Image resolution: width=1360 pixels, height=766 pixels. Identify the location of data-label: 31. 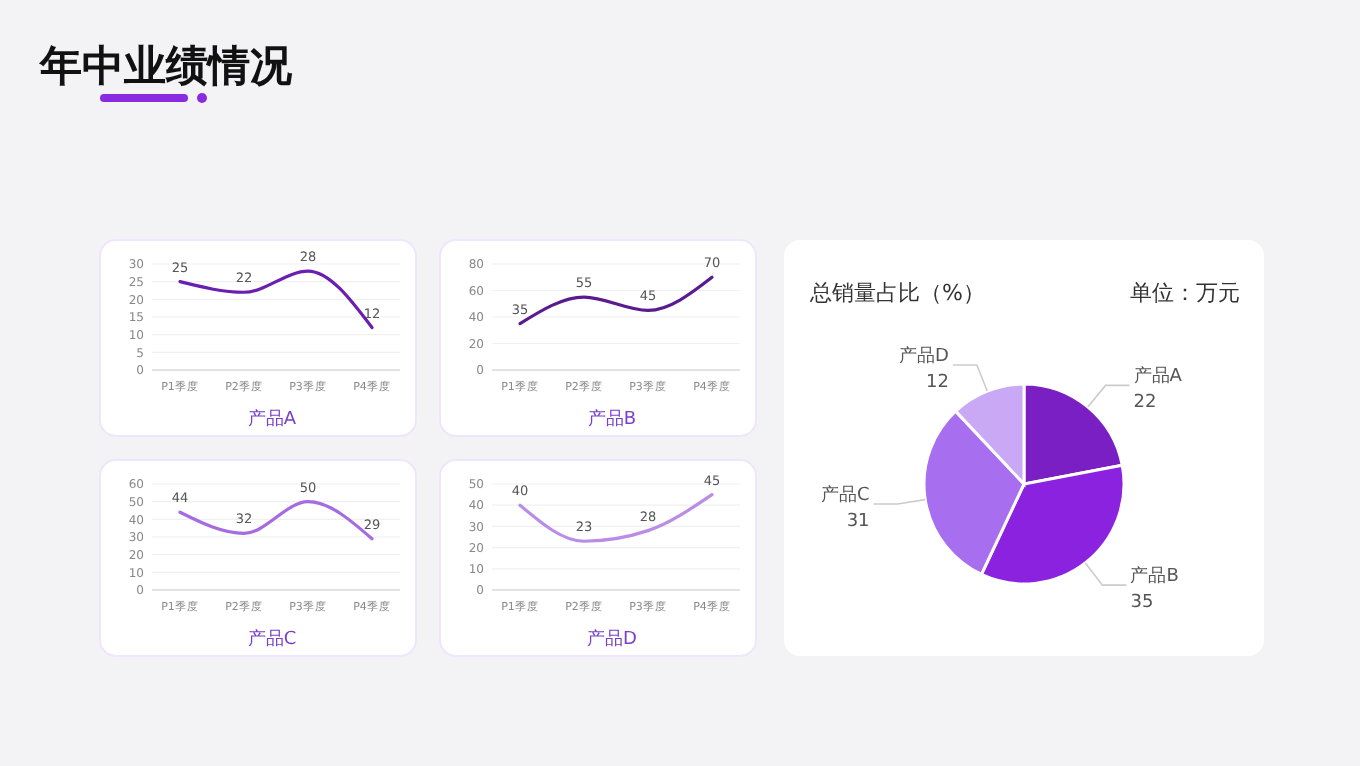
(858, 522).